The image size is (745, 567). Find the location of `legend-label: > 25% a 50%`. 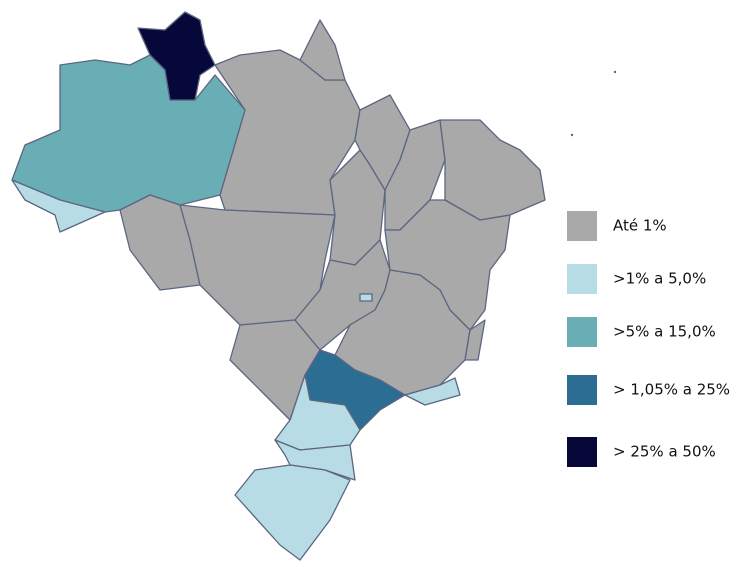

legend-label: > 25% a 50% is located at coordinates (664, 452).